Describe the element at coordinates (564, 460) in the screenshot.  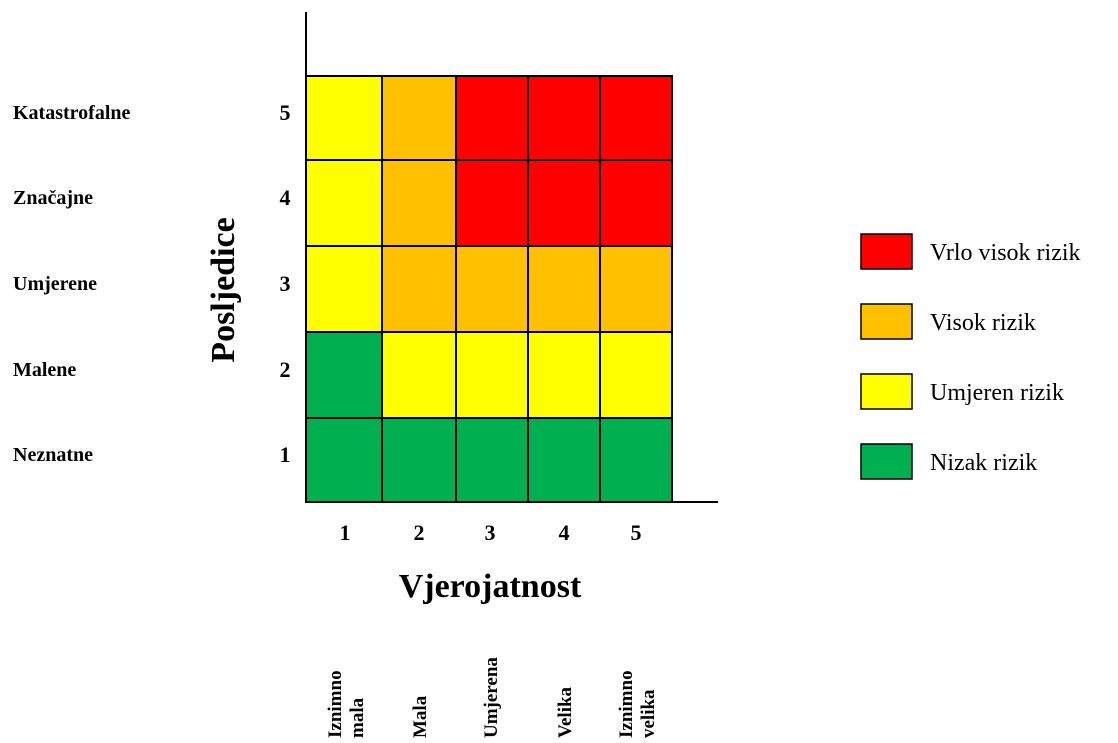
I see `risk-cell-c1-p4` at that location.